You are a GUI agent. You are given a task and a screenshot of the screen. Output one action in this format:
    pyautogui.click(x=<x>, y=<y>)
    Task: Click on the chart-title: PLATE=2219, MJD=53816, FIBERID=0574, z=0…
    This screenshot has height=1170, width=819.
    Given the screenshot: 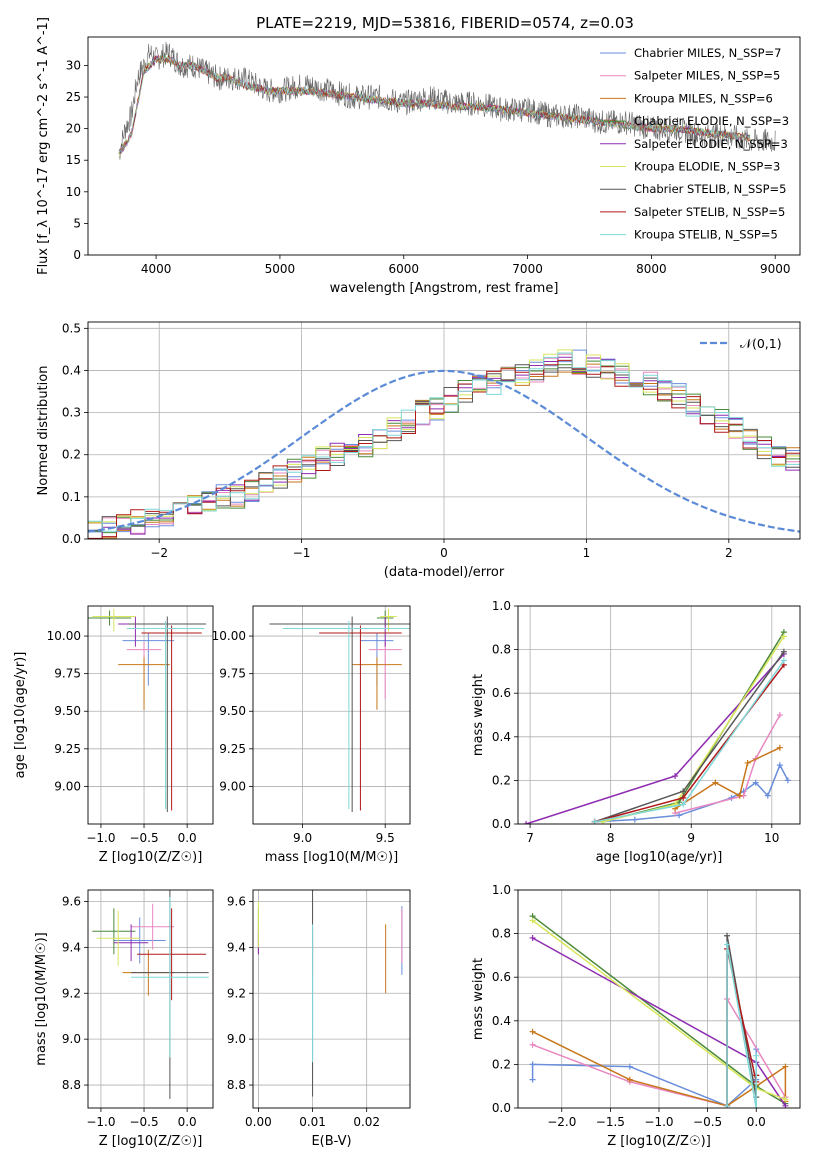 What is the action you would take?
    pyautogui.click(x=445, y=23)
    